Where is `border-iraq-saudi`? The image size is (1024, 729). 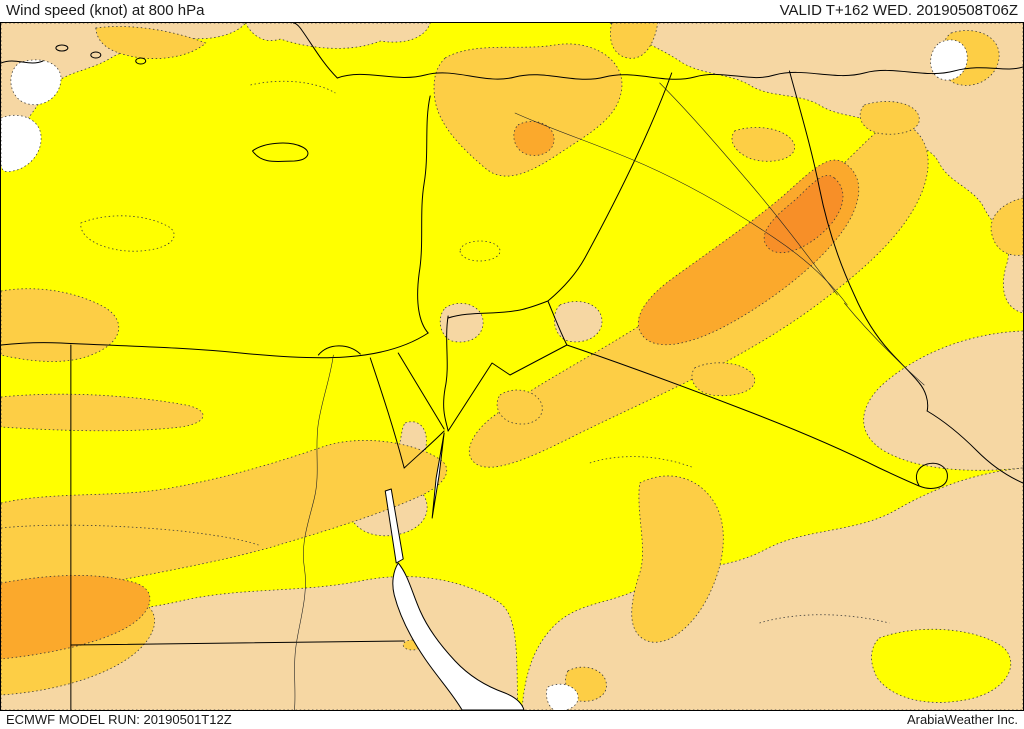 border-iraq-saudi is located at coordinates (743, 415).